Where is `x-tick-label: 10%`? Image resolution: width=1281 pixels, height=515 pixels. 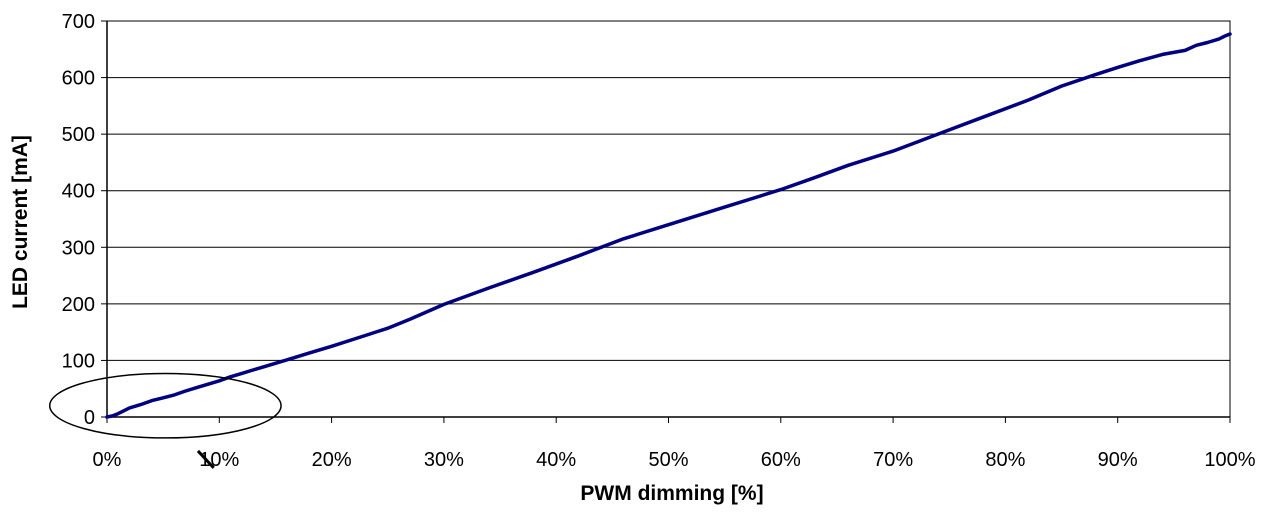 x-tick-label: 10% is located at coordinates (219, 460).